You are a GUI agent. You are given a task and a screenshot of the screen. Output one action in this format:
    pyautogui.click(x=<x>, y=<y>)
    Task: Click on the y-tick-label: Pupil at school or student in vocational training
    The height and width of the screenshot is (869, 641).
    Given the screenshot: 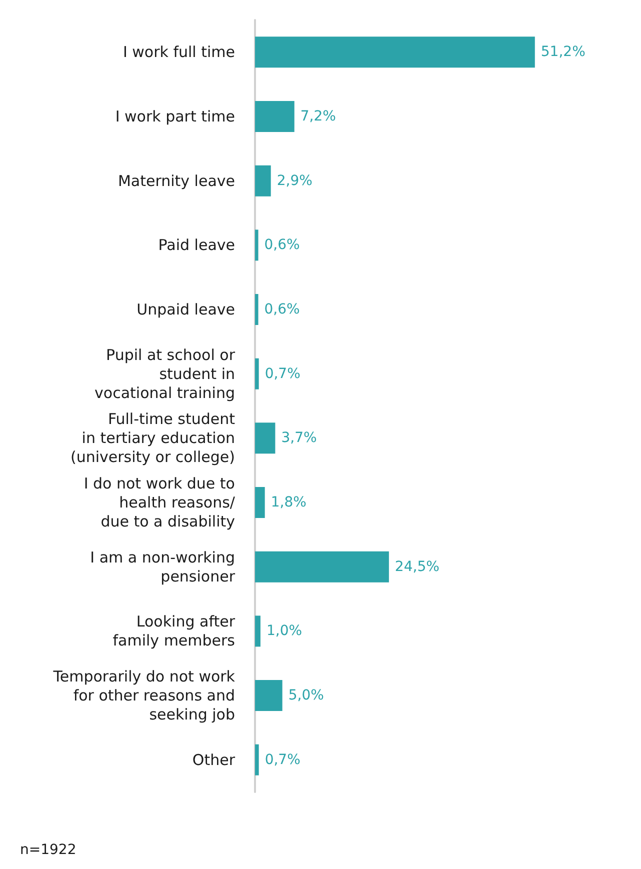 What is the action you would take?
    pyautogui.click(x=165, y=374)
    